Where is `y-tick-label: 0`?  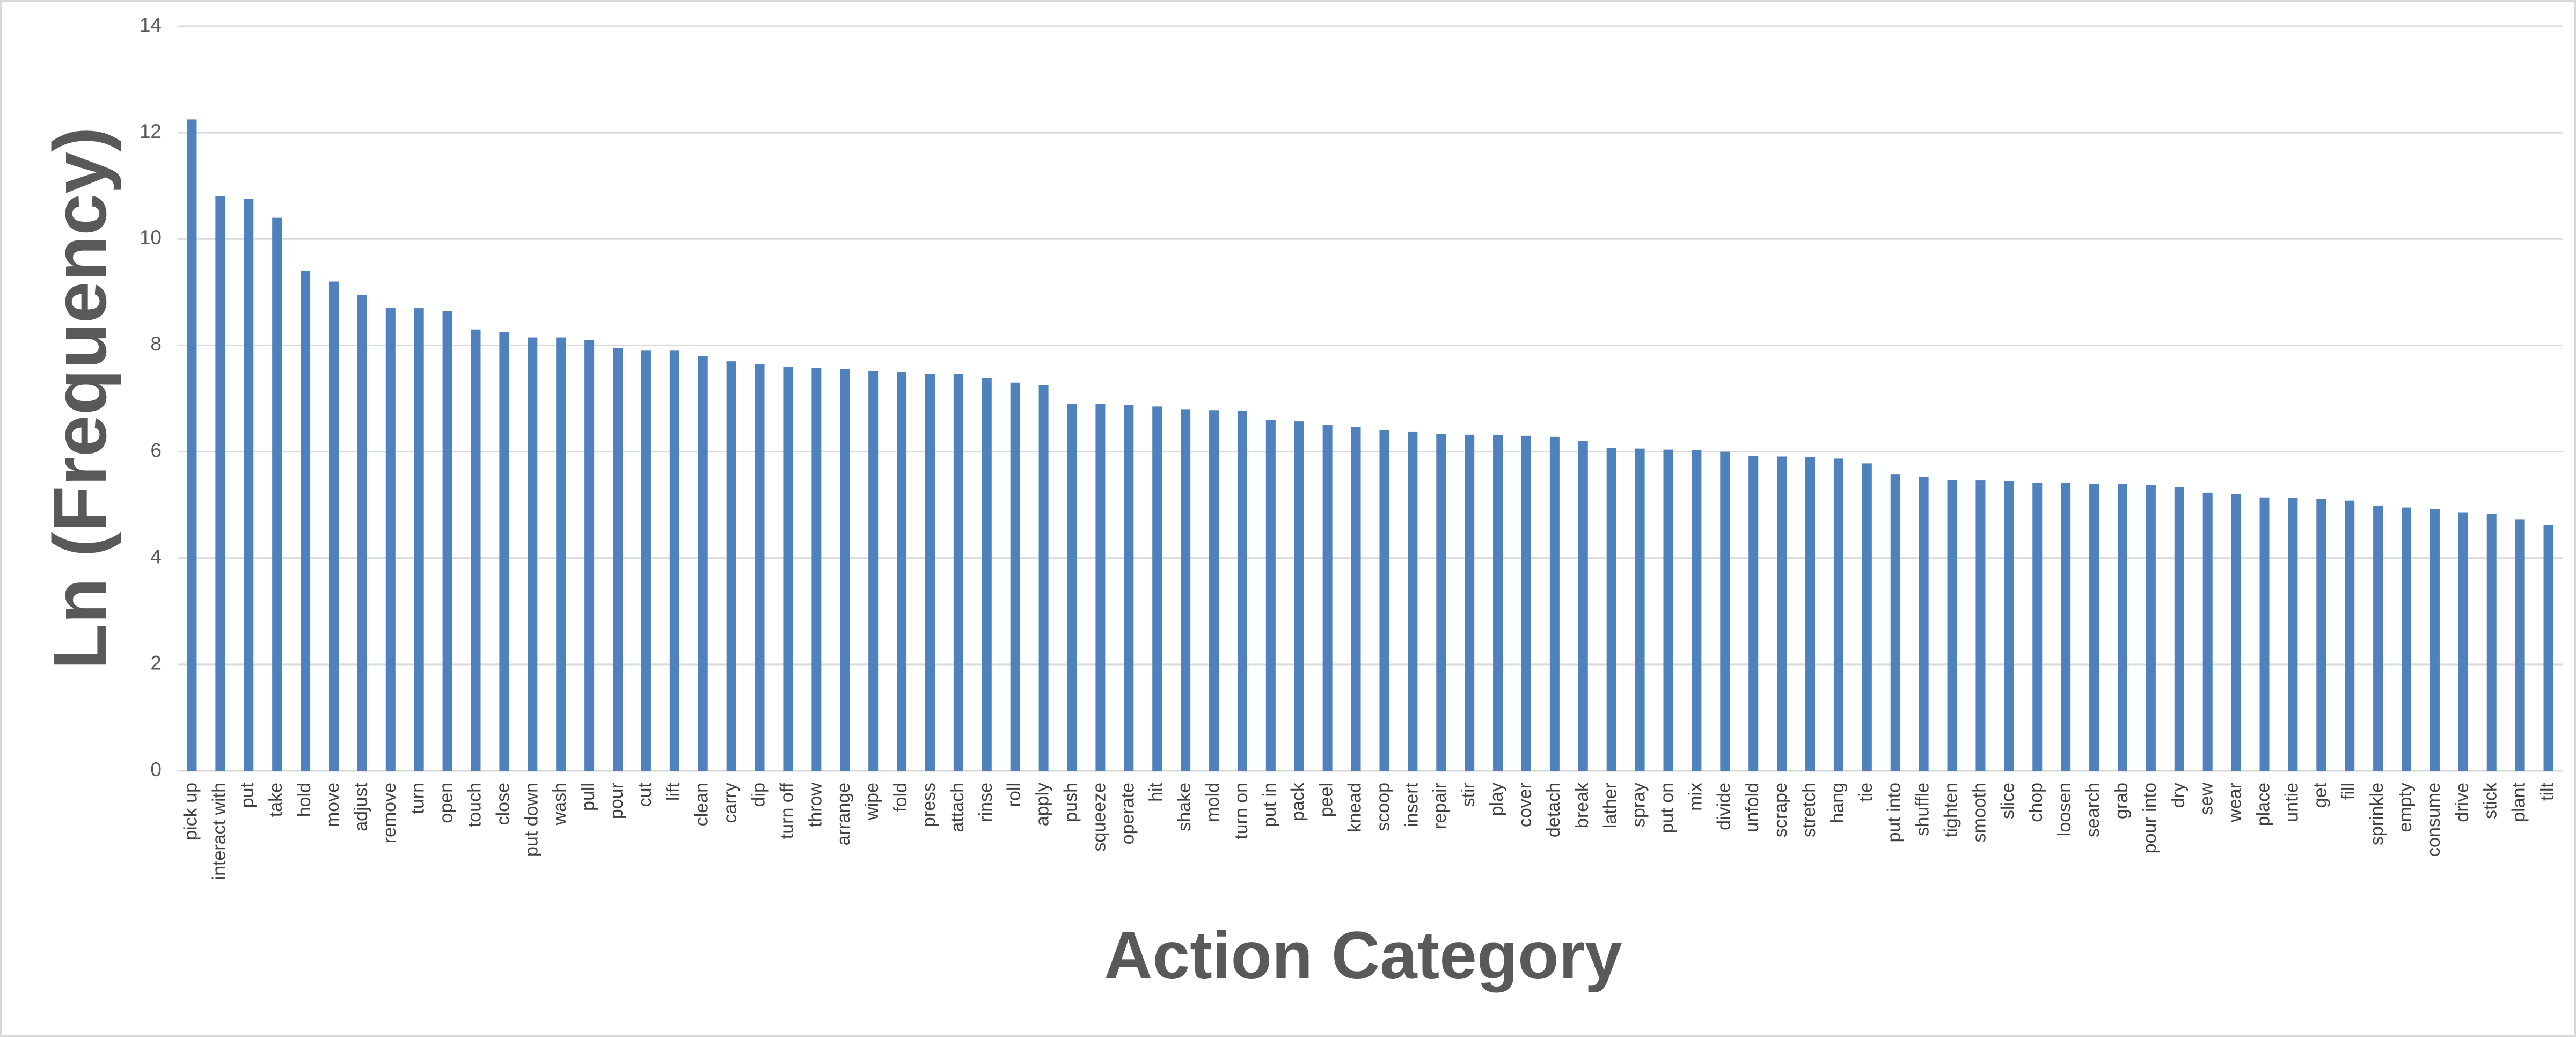
y-tick-label: 0 is located at coordinates (156, 769).